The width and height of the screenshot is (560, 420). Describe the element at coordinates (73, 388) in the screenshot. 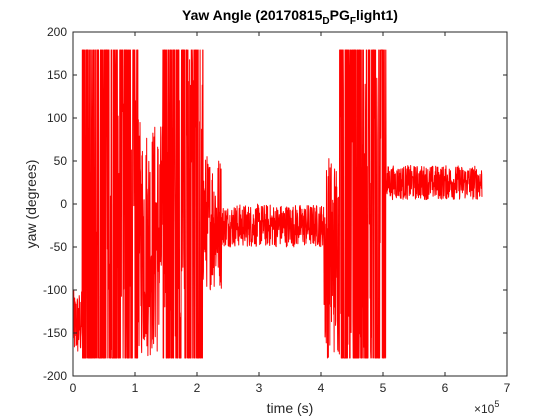

I see `x-tick-label: 0` at that location.